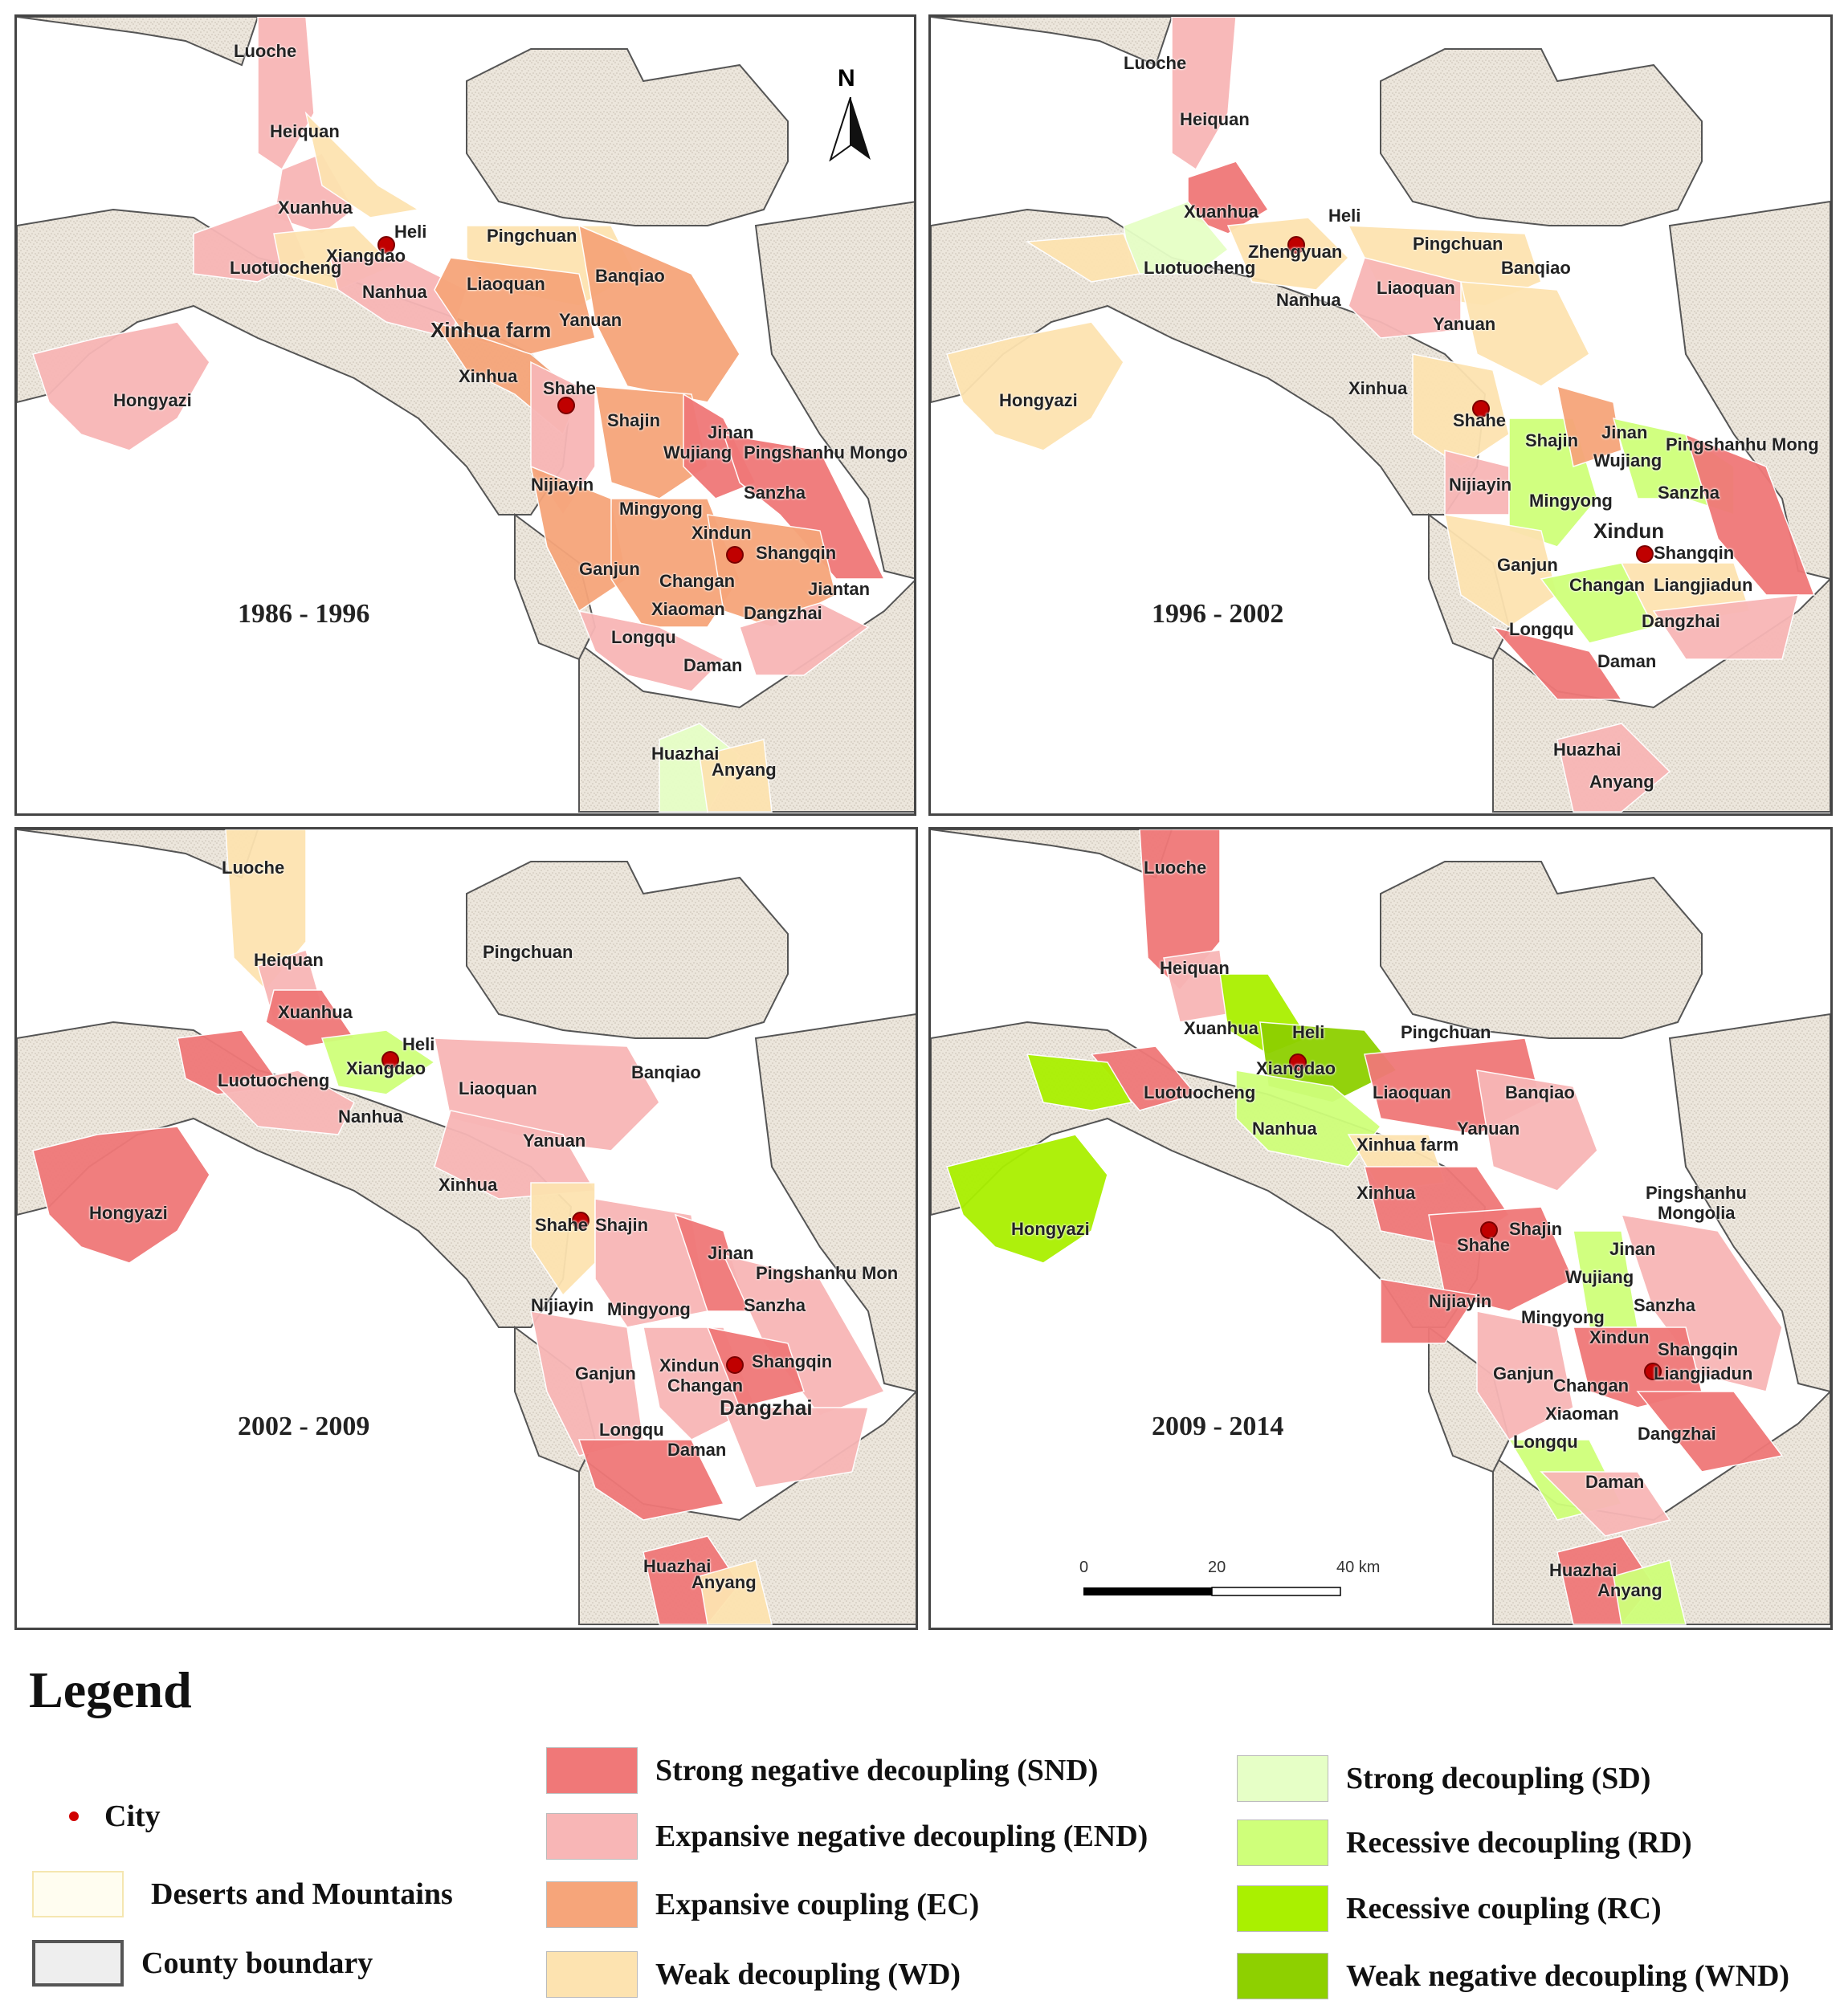  I want to click on period-label: 2002 - 2009, so click(304, 1426).